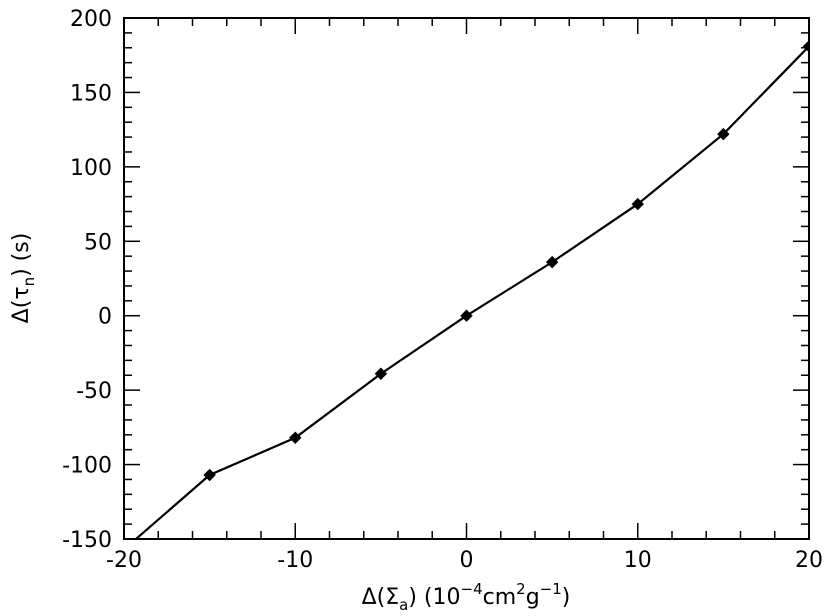 This screenshot has height=616, width=831. I want to click on x-tick-label: -20, so click(124, 560).